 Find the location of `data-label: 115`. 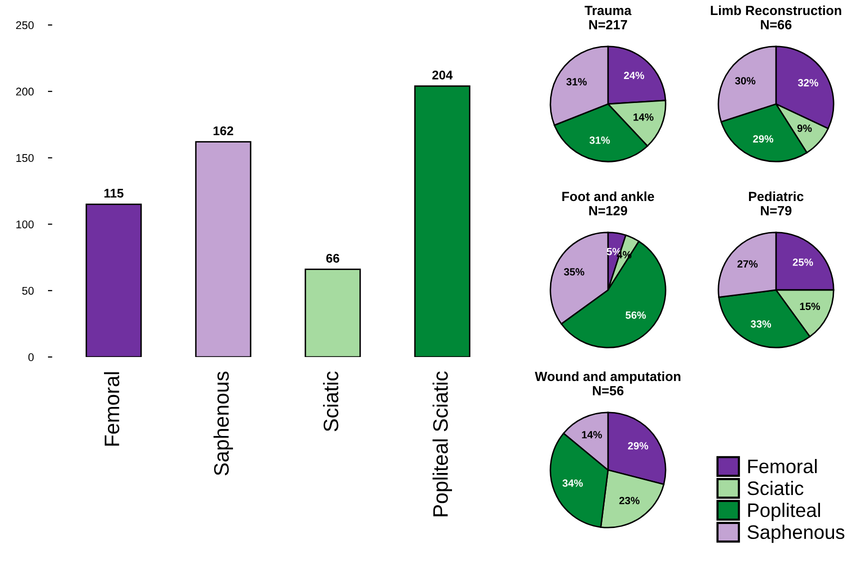

data-label: 115 is located at coordinates (114, 193).